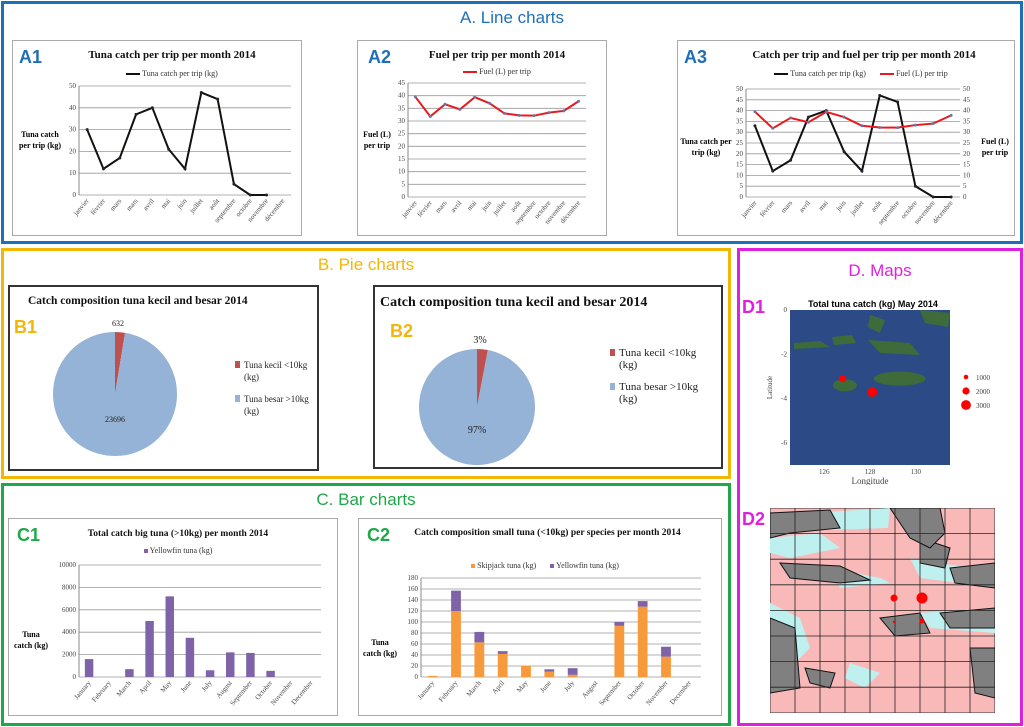  Describe the element at coordinates (276, 399) in the screenshot. I see `legend-label: Tuna besar >10kg` at that location.